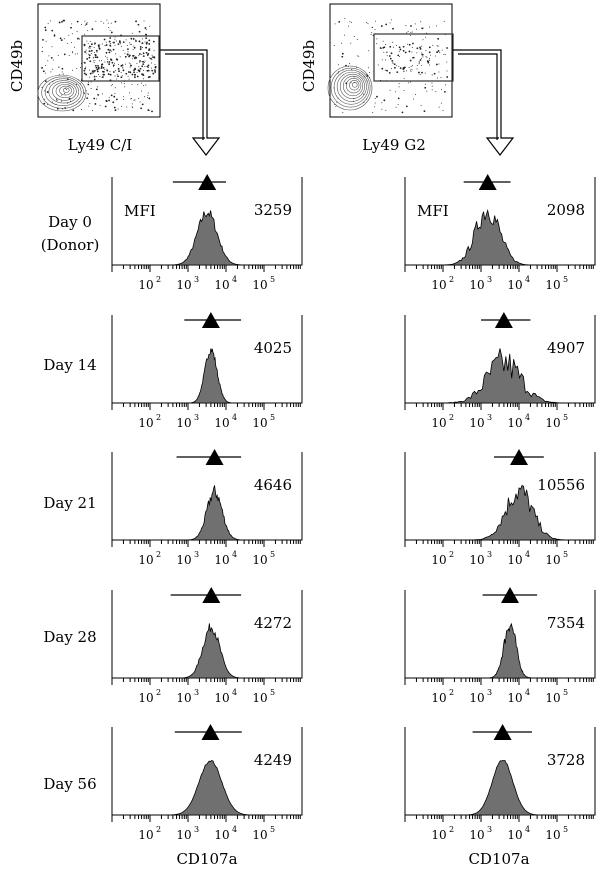 The image size is (600, 872). Describe the element at coordinates (377, 78) in the screenshot. I see `dotplot-panel-right: CD49b Ly49 G2` at that location.